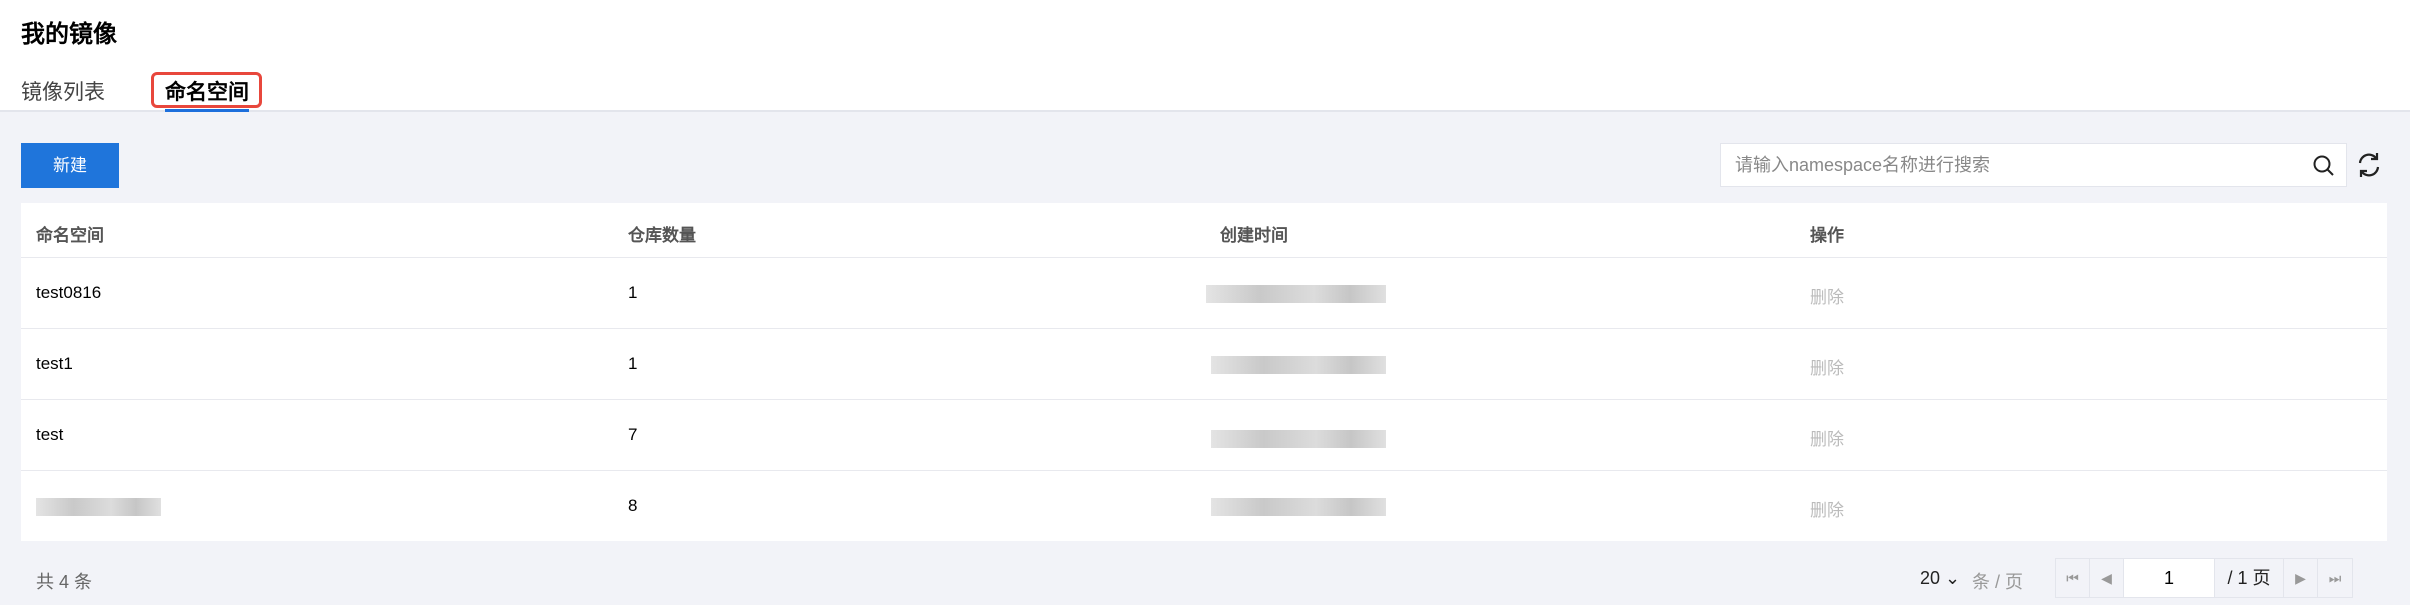 The height and width of the screenshot is (605, 2410). Describe the element at coordinates (69, 292) in the screenshot. I see `namespace-name: test0816` at that location.